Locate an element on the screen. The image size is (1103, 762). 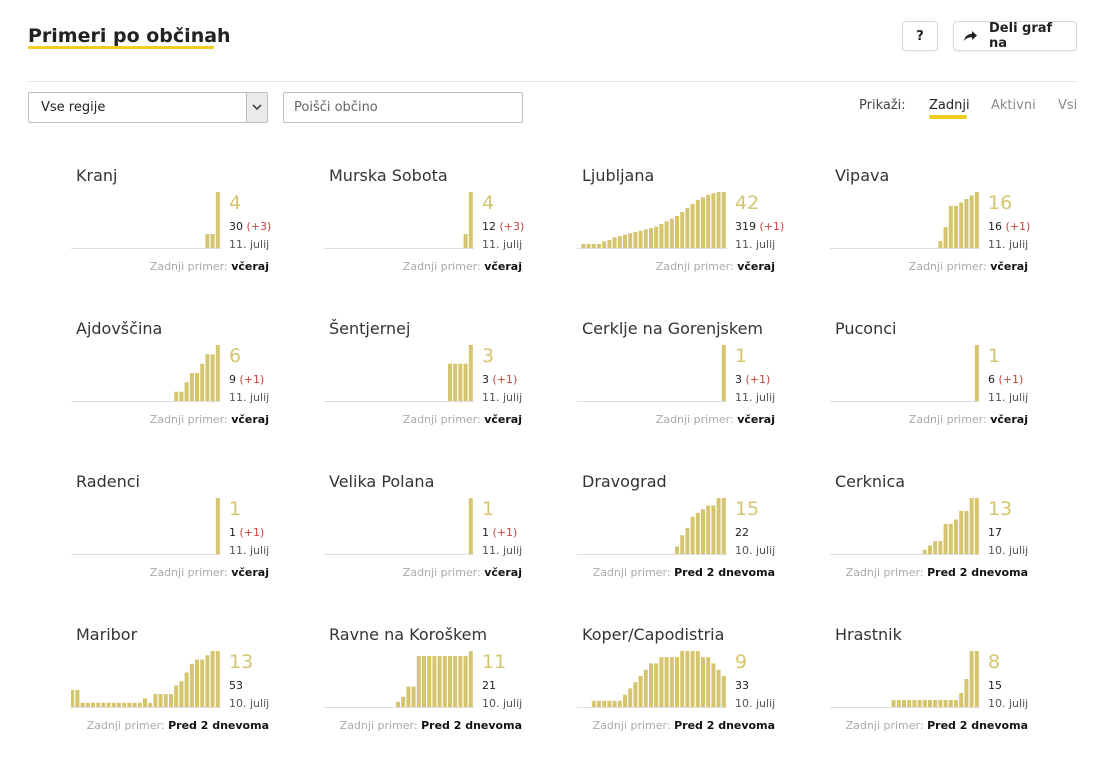
municipality-name: Šentjernej is located at coordinates (370, 328).